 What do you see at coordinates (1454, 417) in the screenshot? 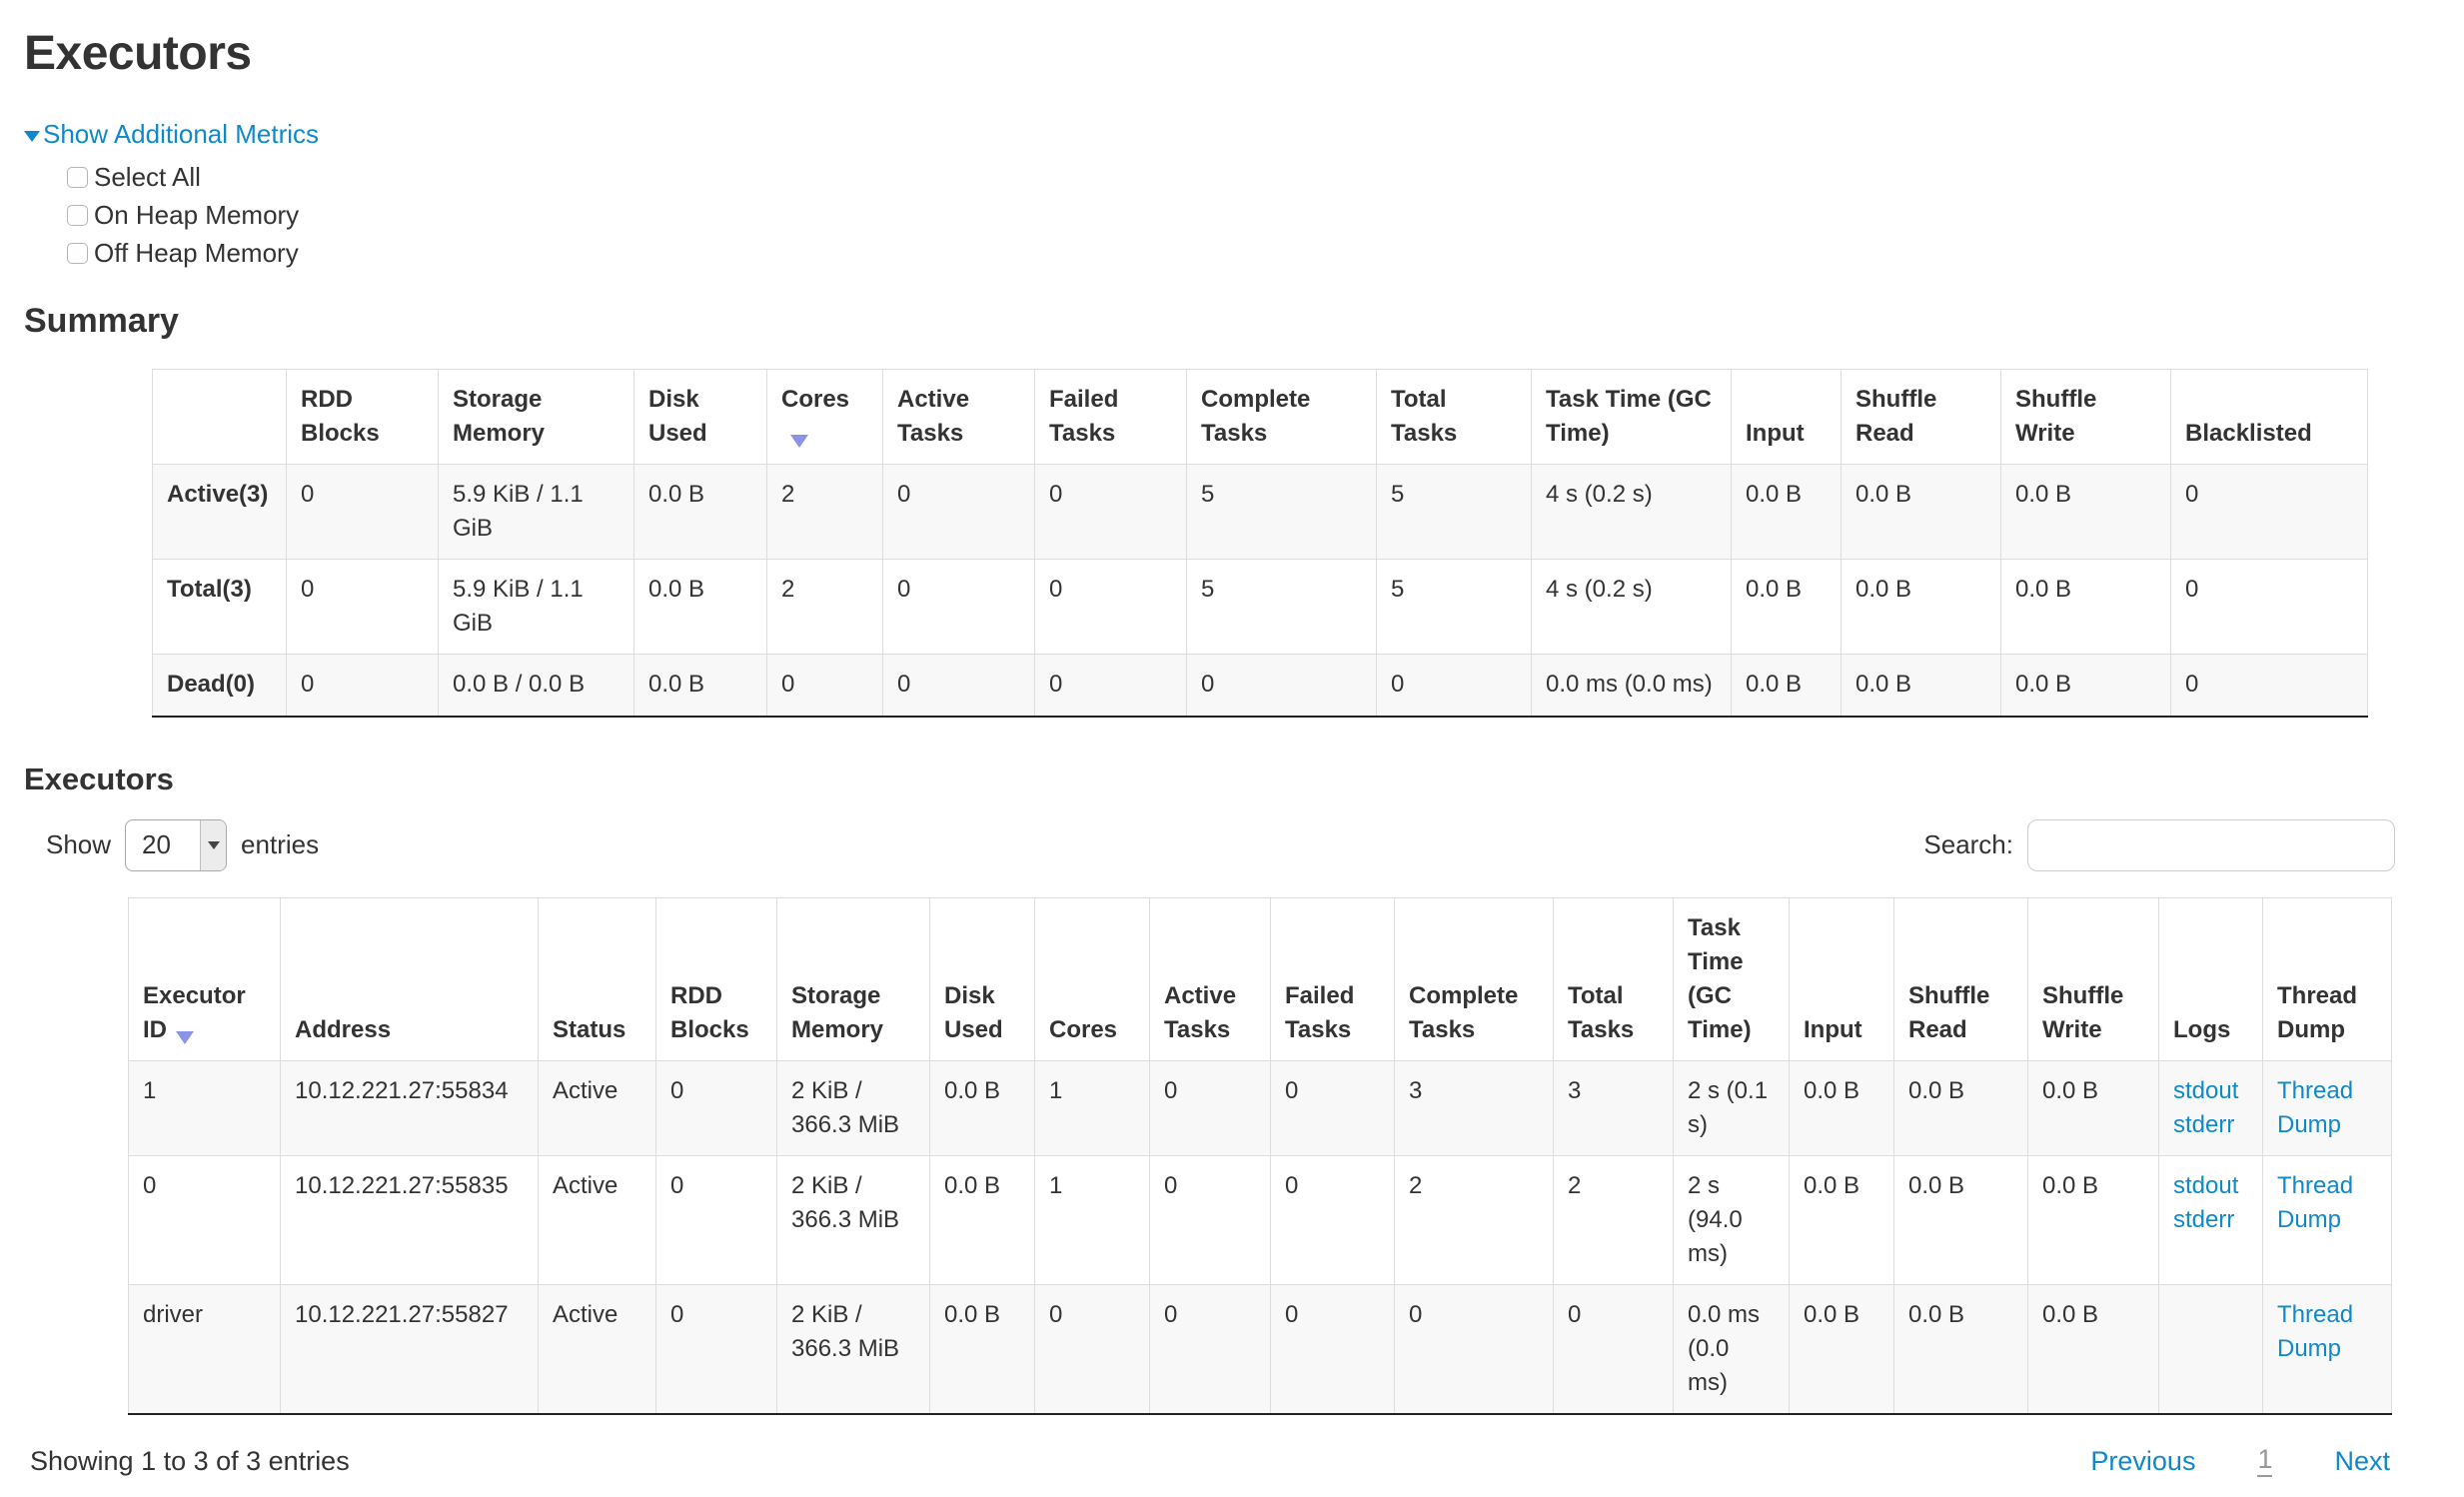
I see `summary-col-total-tasks: Total Tasks` at bounding box center [1454, 417].